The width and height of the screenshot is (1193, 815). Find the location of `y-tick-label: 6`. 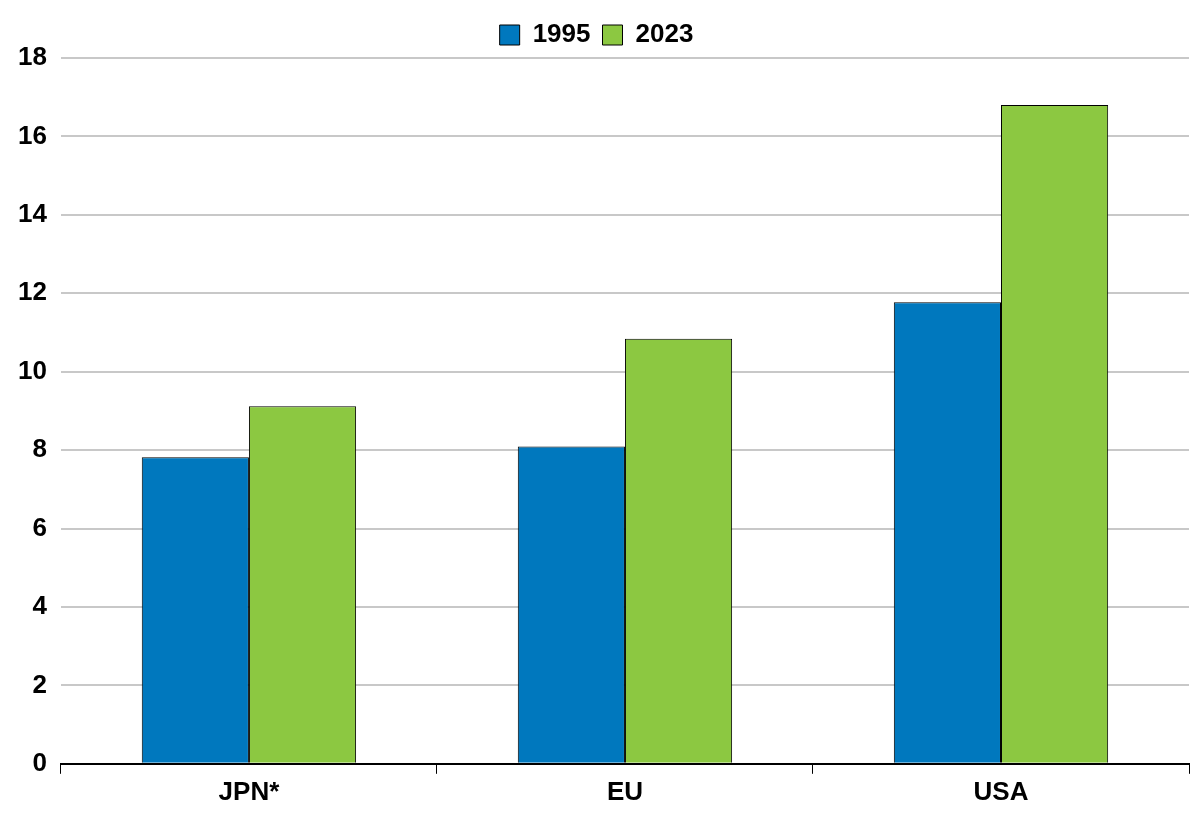

y-tick-label: 6 is located at coordinates (39, 526).